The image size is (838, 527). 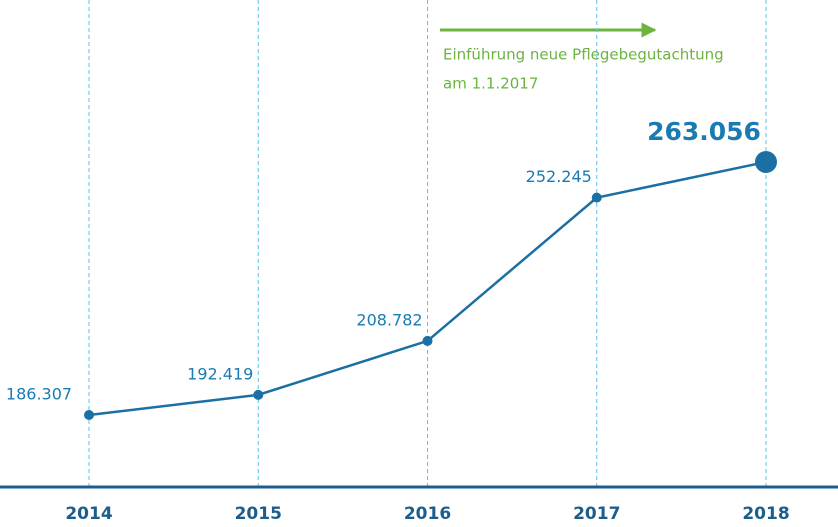 I want to click on data-label: 192.419, so click(x=220, y=373).